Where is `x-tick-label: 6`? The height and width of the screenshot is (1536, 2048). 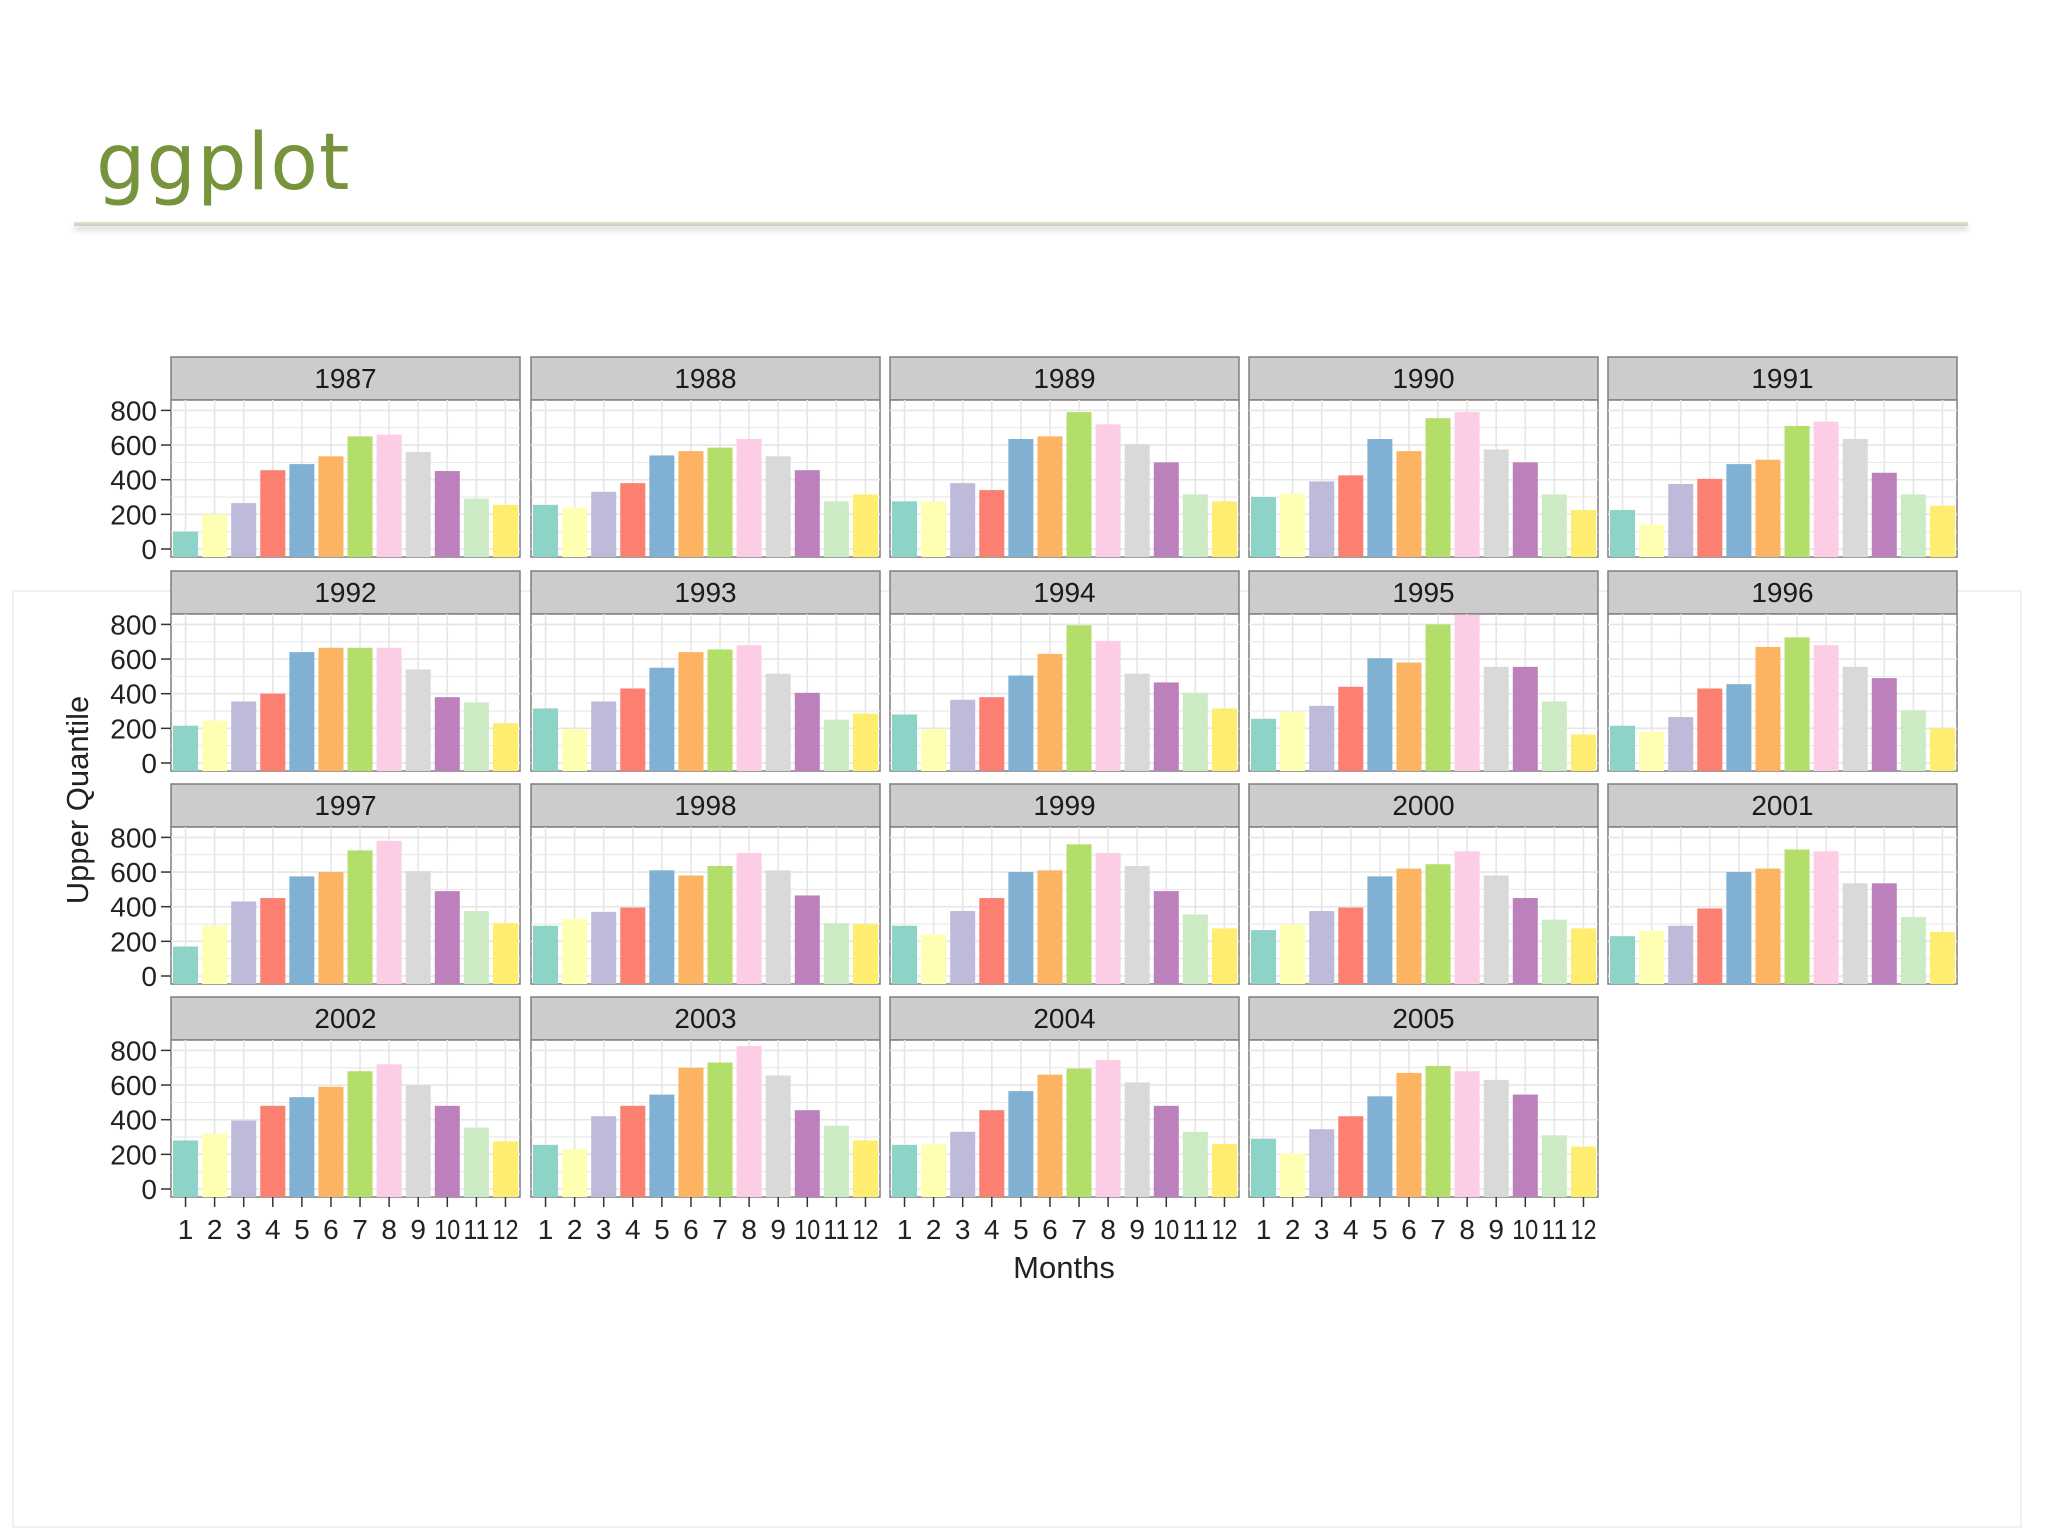 x-tick-label: 6 is located at coordinates (691, 1229).